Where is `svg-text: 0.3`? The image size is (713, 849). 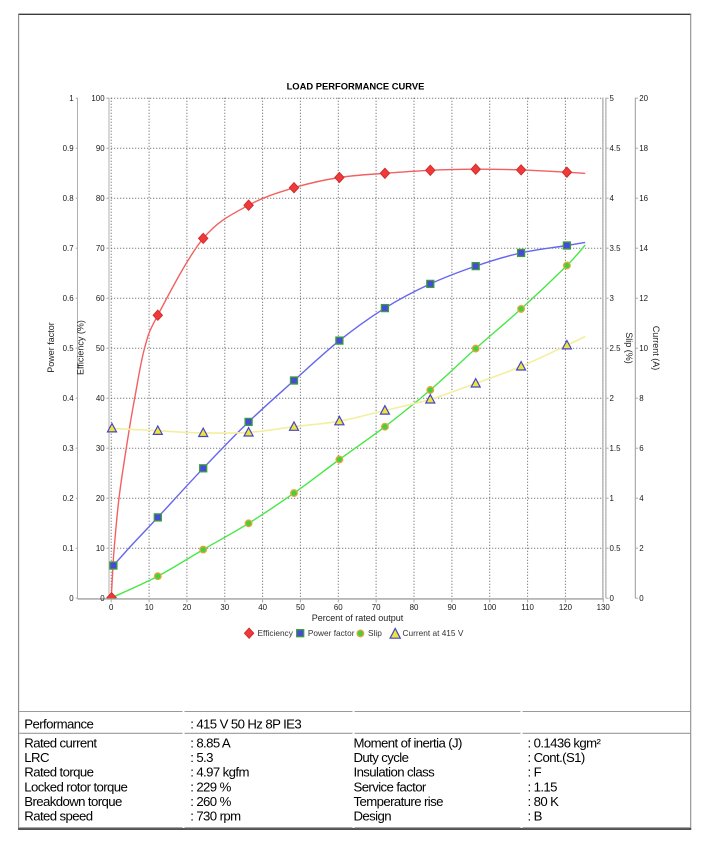
svg-text: 0.3 is located at coordinates (69, 448).